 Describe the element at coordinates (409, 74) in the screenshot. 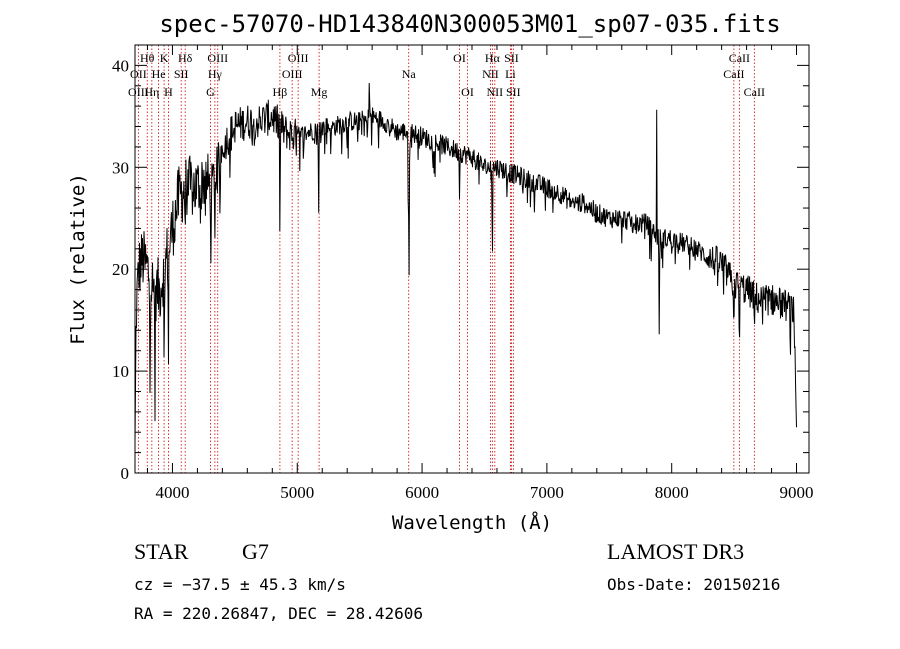

I see `spectral-line-label: Na` at that location.